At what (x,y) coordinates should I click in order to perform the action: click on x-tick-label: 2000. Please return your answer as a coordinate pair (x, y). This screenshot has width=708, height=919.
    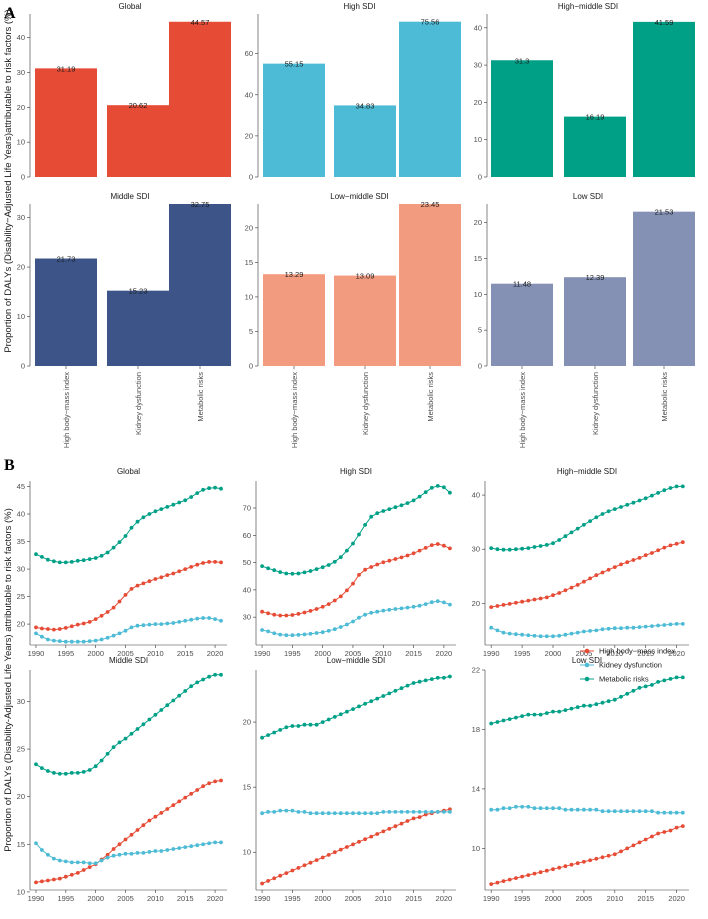
    Looking at the image, I should click on (553, 898).